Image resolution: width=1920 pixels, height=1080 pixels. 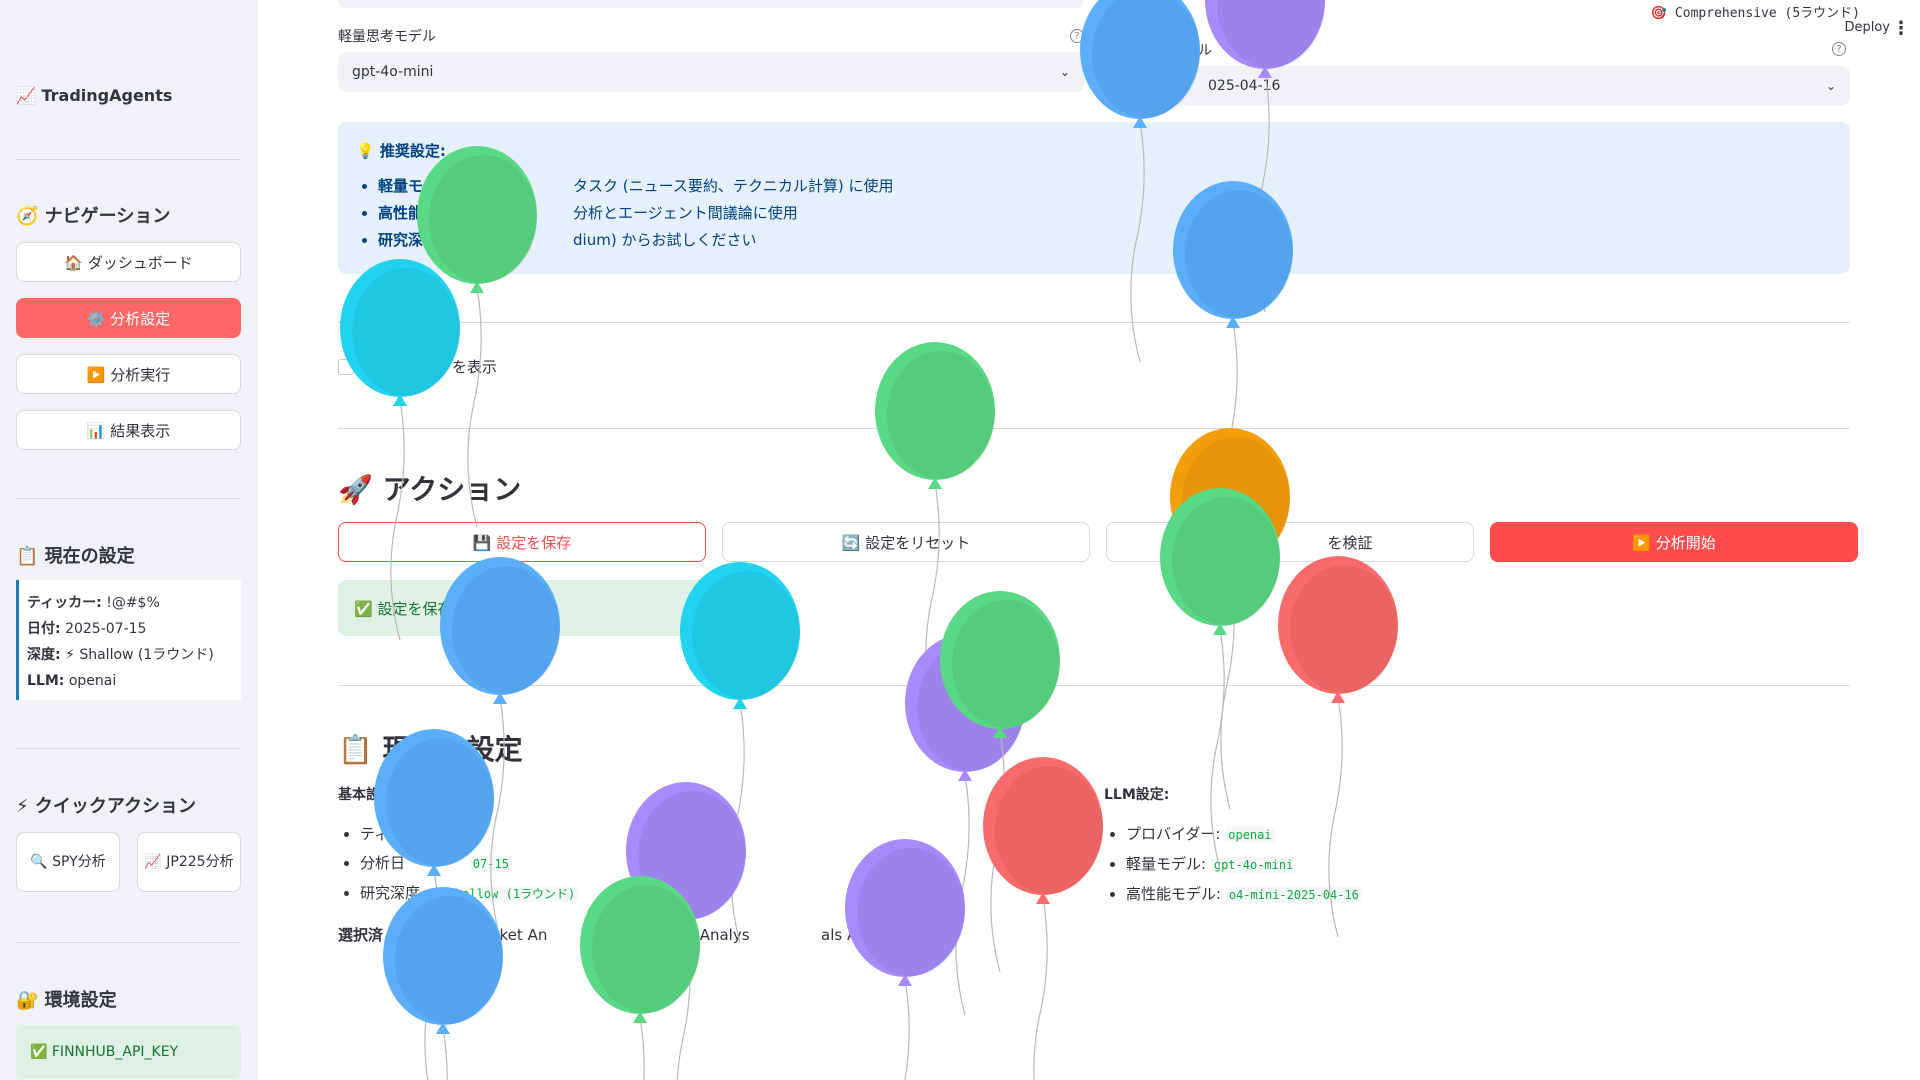 What do you see at coordinates (189, 862) in the screenshot?
I see `jp225-analysis-button: 📈 JP225分析` at bounding box center [189, 862].